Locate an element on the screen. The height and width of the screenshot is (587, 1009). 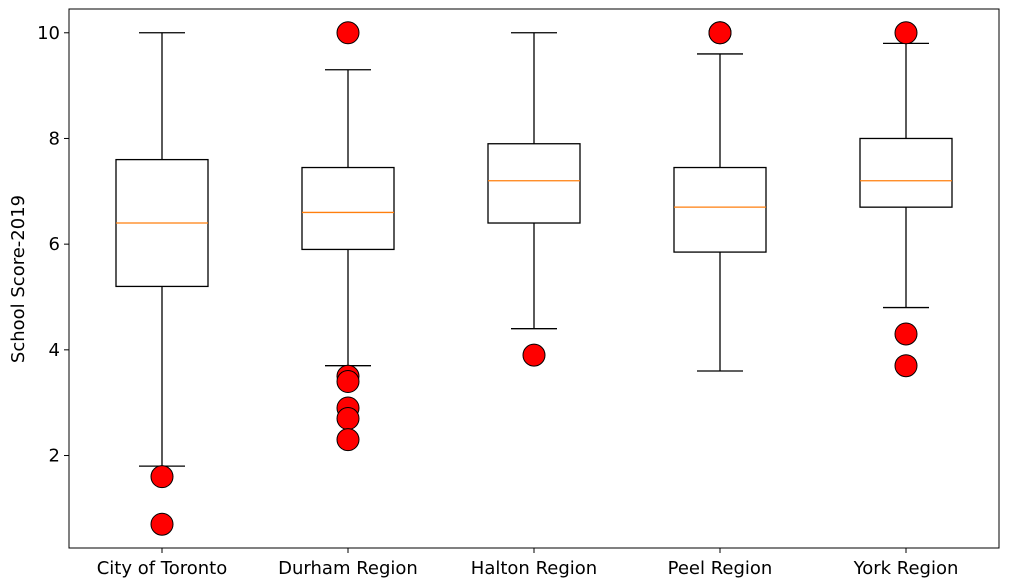
x-tick-label: Halton Region is located at coordinates (534, 568).